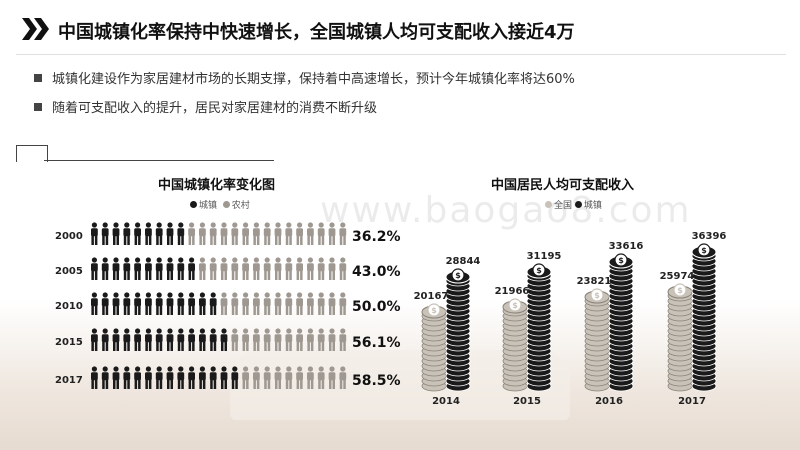 The width and height of the screenshot is (800, 450). Describe the element at coordinates (527, 401) in the screenshot. I see `income-year-label: 2015` at that location.